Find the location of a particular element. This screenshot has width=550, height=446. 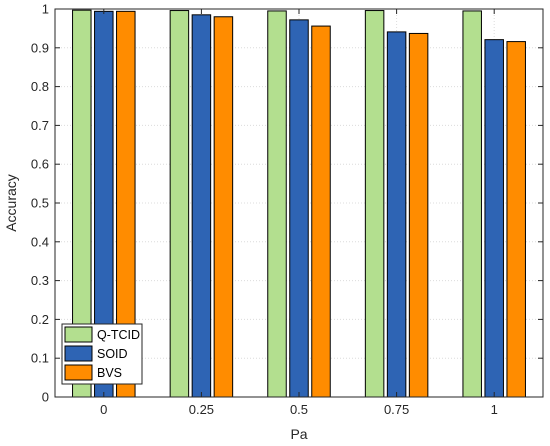

y-tick-label: 0.8 is located at coordinates (40, 86).